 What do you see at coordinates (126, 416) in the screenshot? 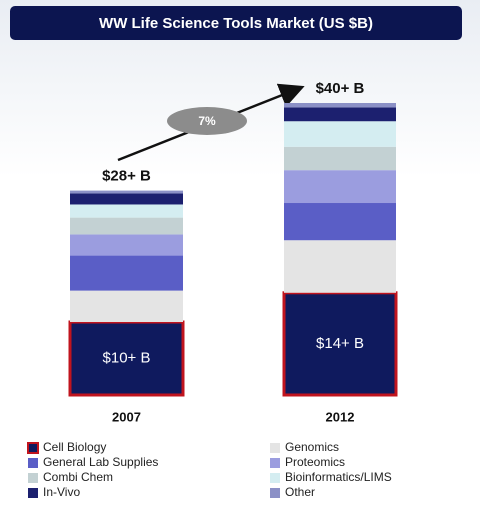
I see `x-tick-label: 2007` at bounding box center [126, 416].